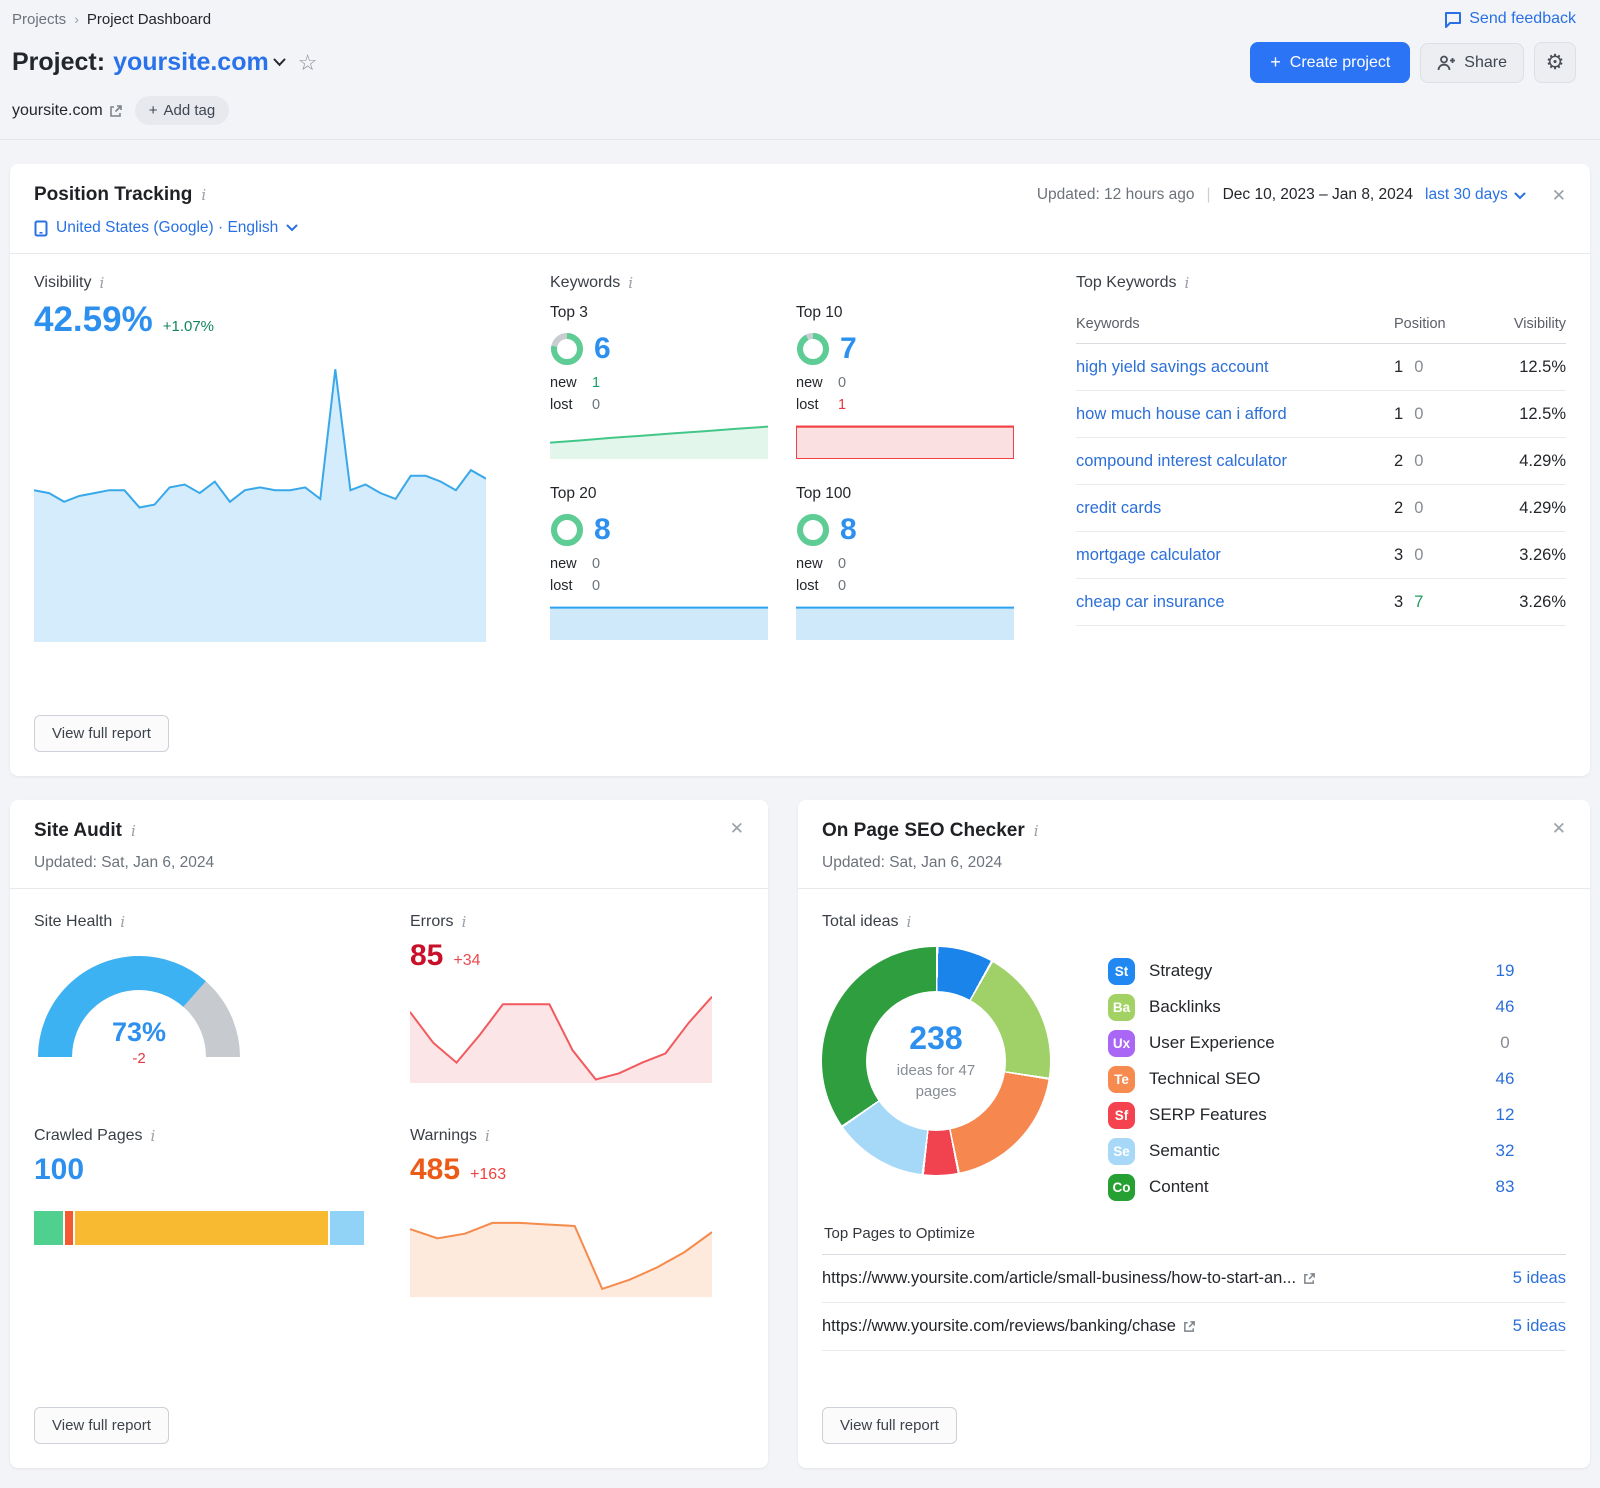 Image resolution: width=1600 pixels, height=1488 pixels. Describe the element at coordinates (1505, 970) in the screenshot. I see `legend-count-link: 19` at that location.